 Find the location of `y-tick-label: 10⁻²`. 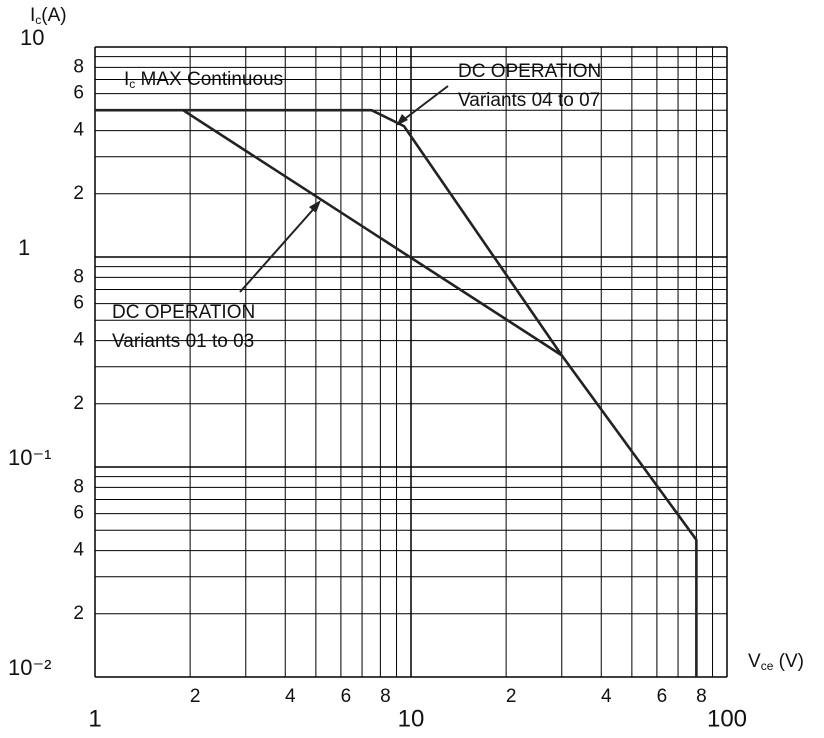

y-tick-label: 10⁻² is located at coordinates (29, 667).